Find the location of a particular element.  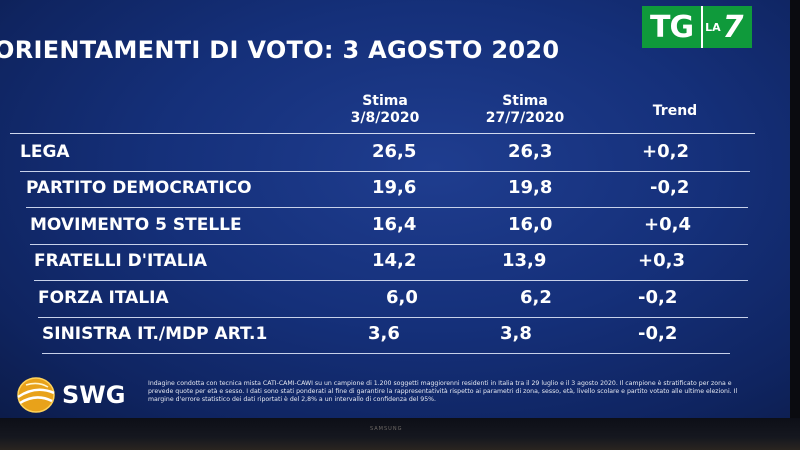

stima-previous-value: 13,9 is located at coordinates (524, 260).